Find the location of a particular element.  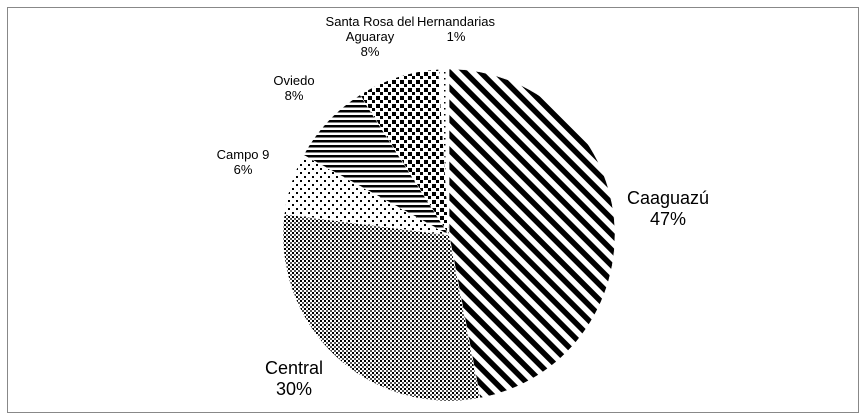

slice-label: Campo 9 6% is located at coordinates (243, 162).